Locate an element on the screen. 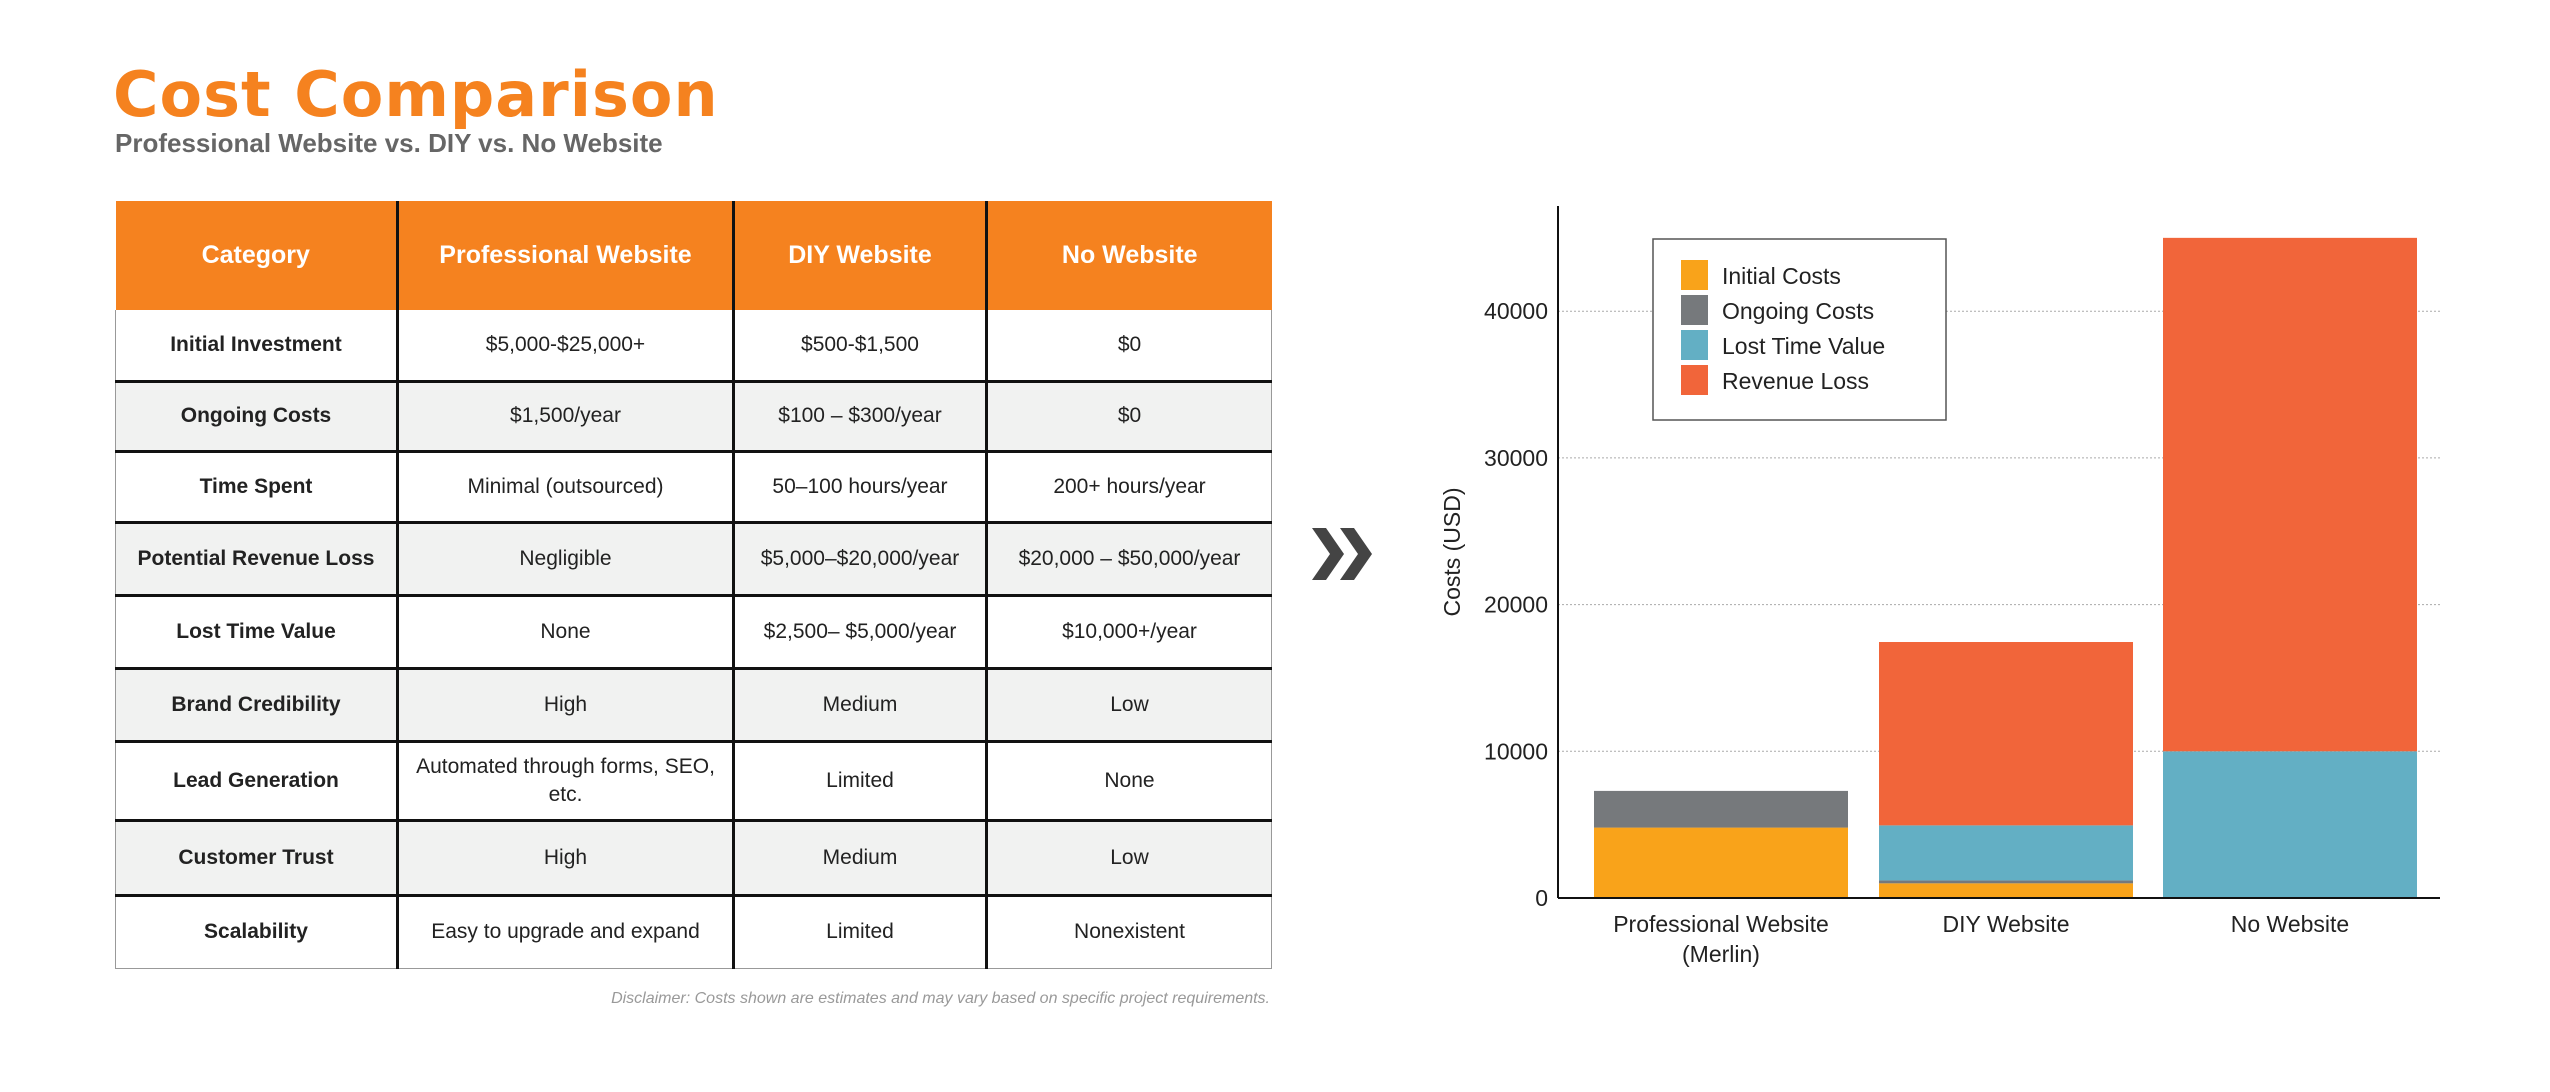 The height and width of the screenshot is (1092, 2550). y-tick-label: 10000 is located at coordinates (1516, 751).